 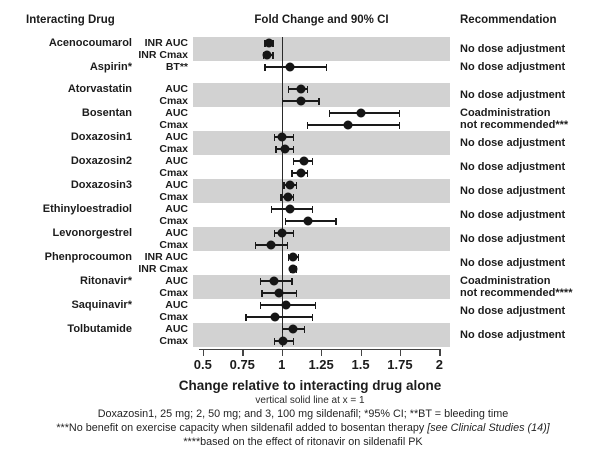 I want to click on drug-group-row: Tolbutamide AUC Cmax No dose adjustment, so click(x=303, y=335).